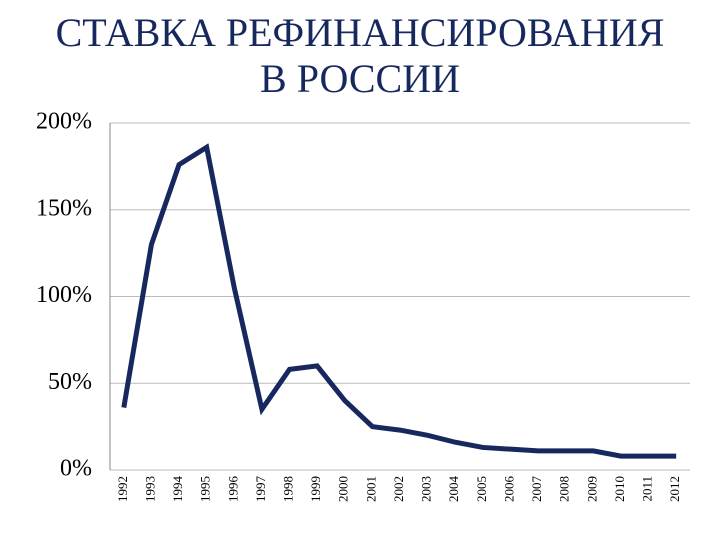  Describe the element at coordinates (647, 489) in the screenshot. I see `x-tick-label: 2011` at that location.